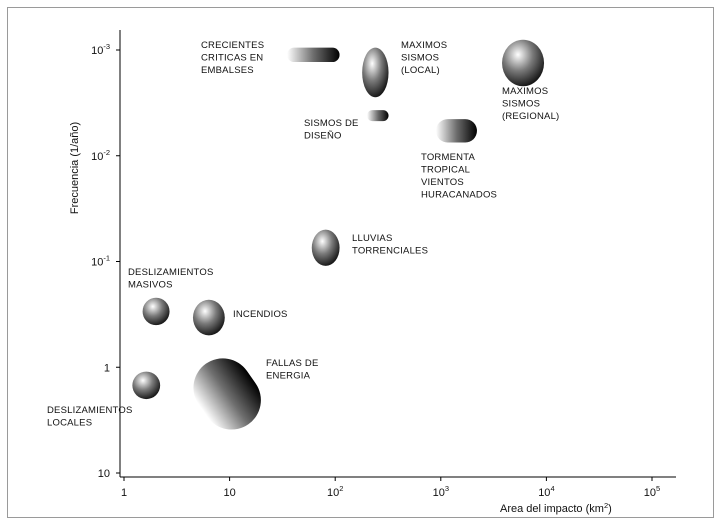  I want to click on region-label: MAXIMOS SISMOS (REGIONAL), so click(530, 104).